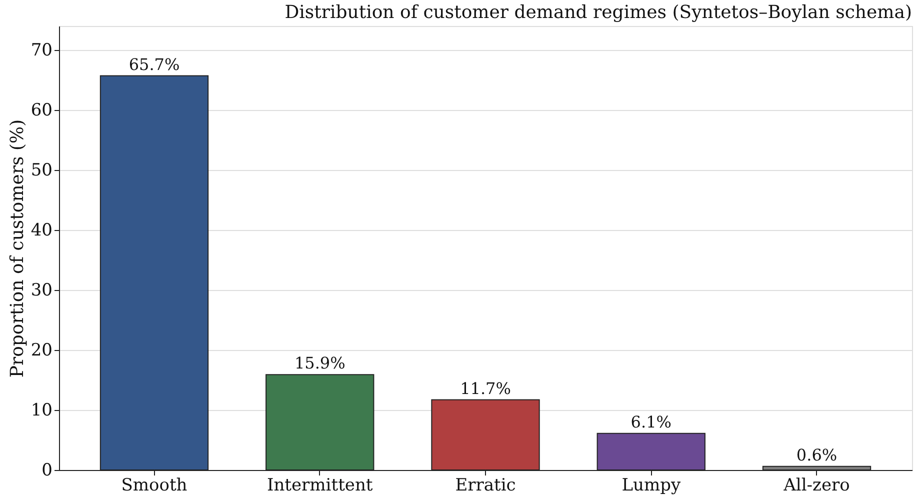 The height and width of the screenshot is (499, 914). I want to click on x-tick-label: Erratic, so click(485, 486).